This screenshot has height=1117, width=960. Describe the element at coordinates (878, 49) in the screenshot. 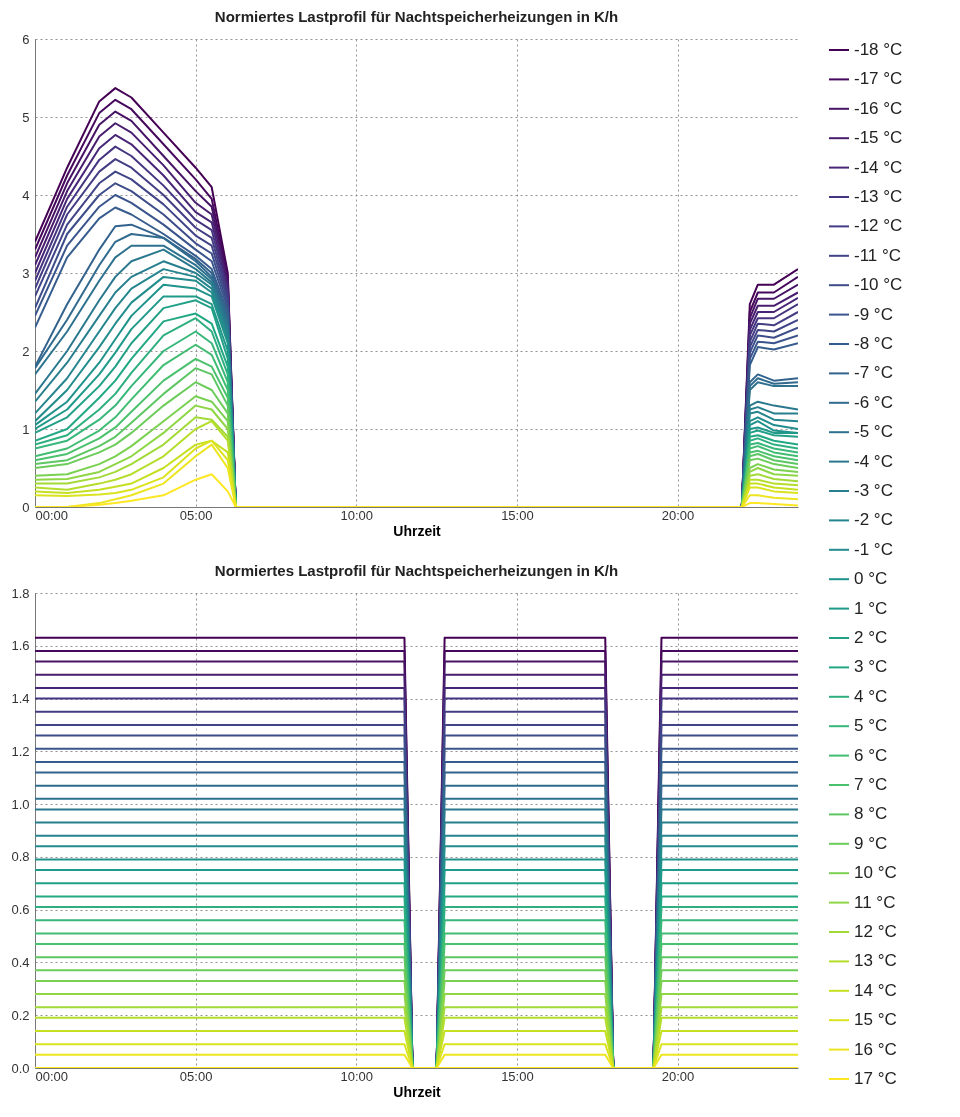

I see `legend-label: -18 °C` at that location.